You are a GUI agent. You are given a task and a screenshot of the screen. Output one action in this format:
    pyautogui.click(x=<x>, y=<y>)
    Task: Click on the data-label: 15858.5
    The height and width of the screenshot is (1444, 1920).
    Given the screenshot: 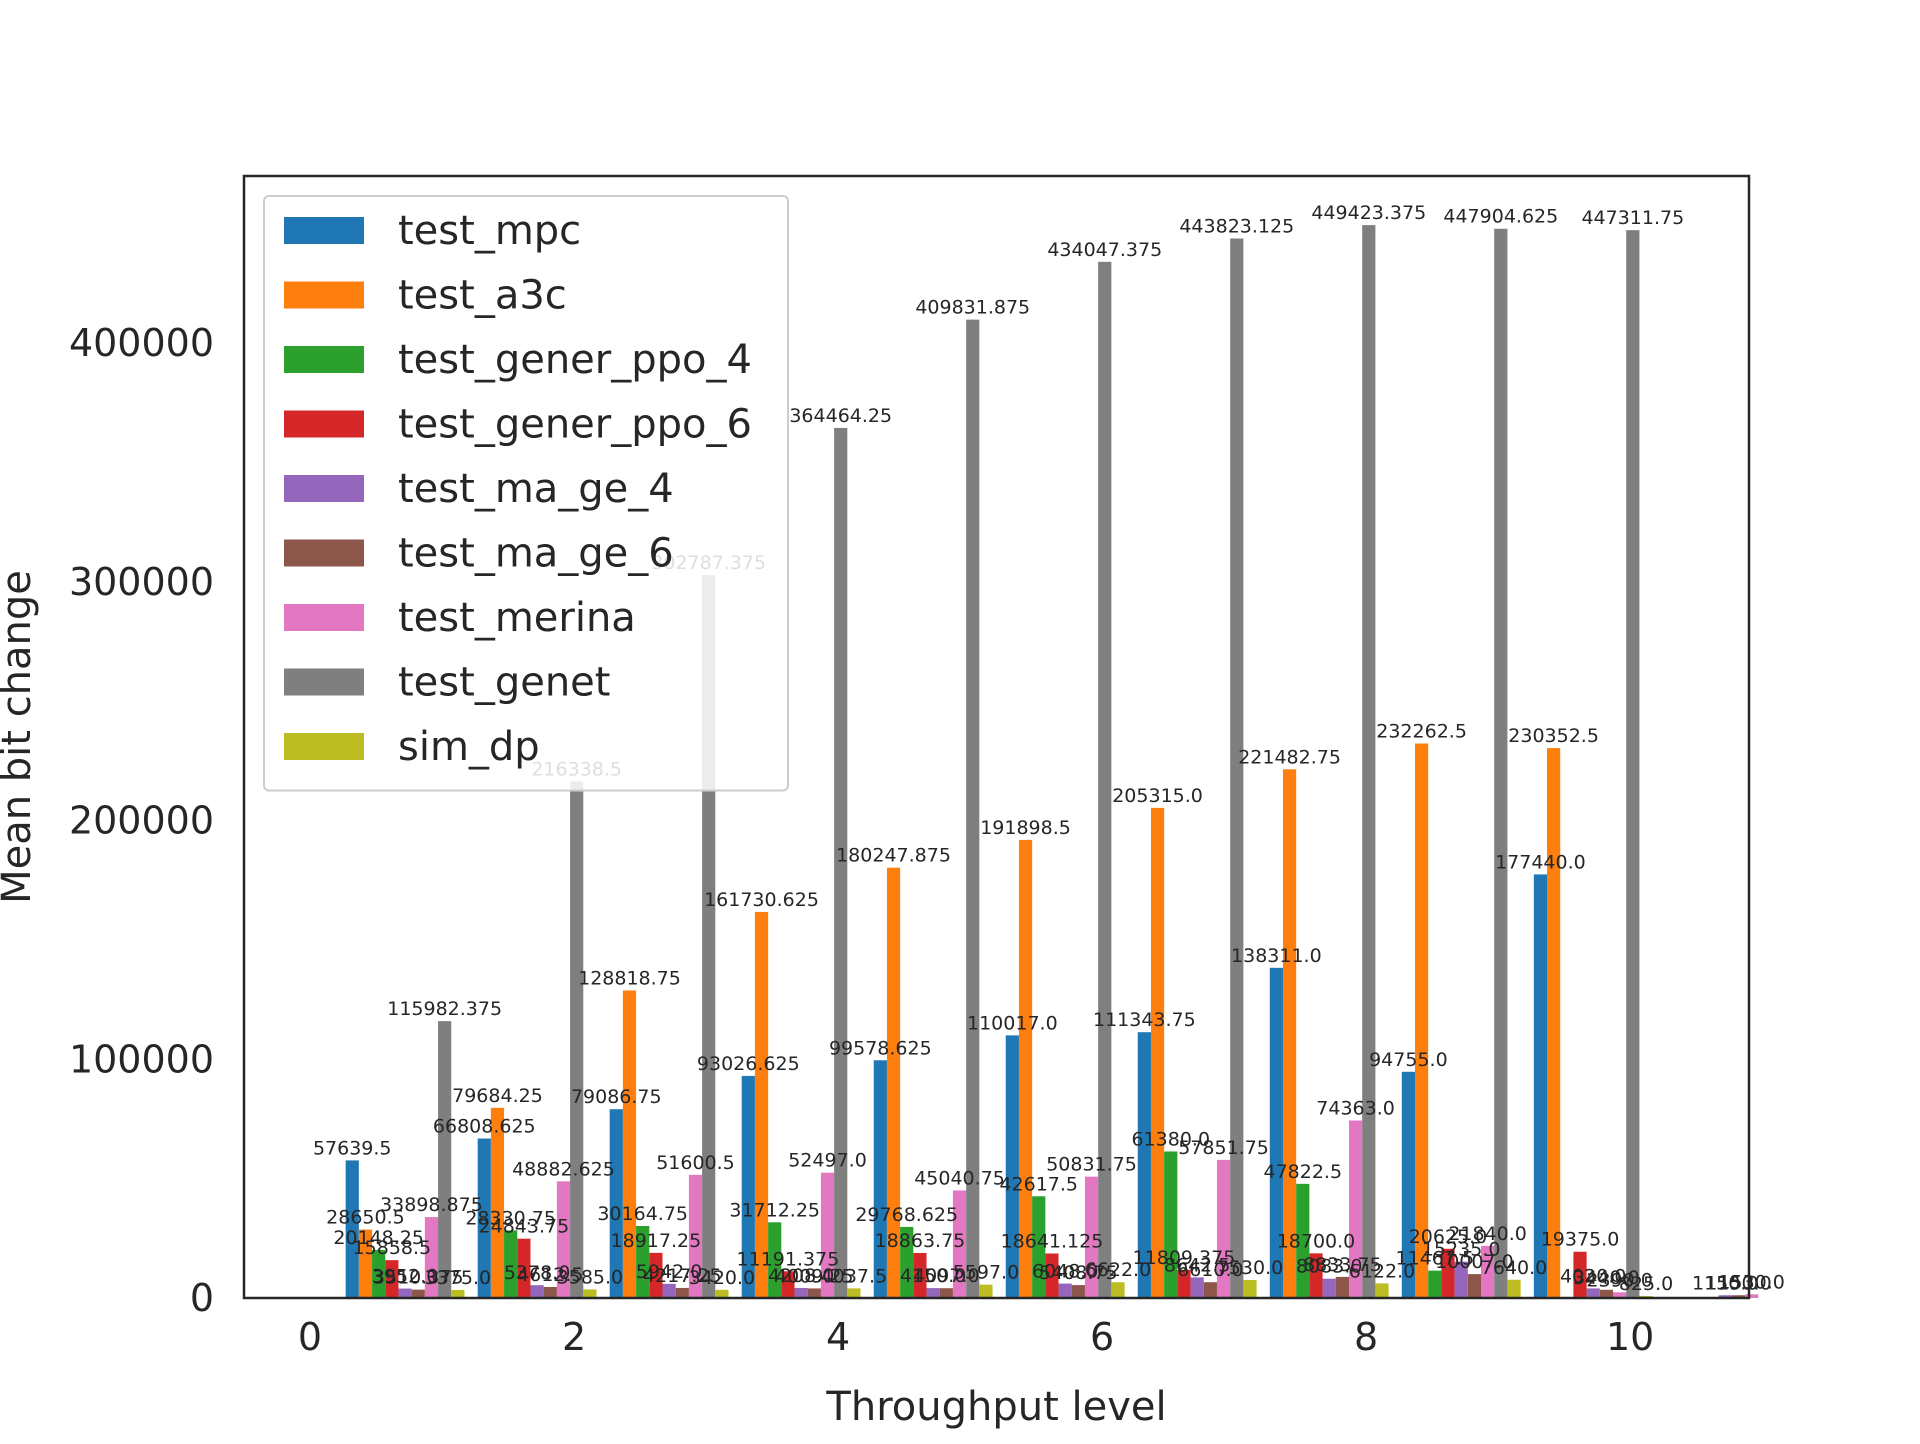 What is the action you would take?
    pyautogui.click(x=392, y=1248)
    